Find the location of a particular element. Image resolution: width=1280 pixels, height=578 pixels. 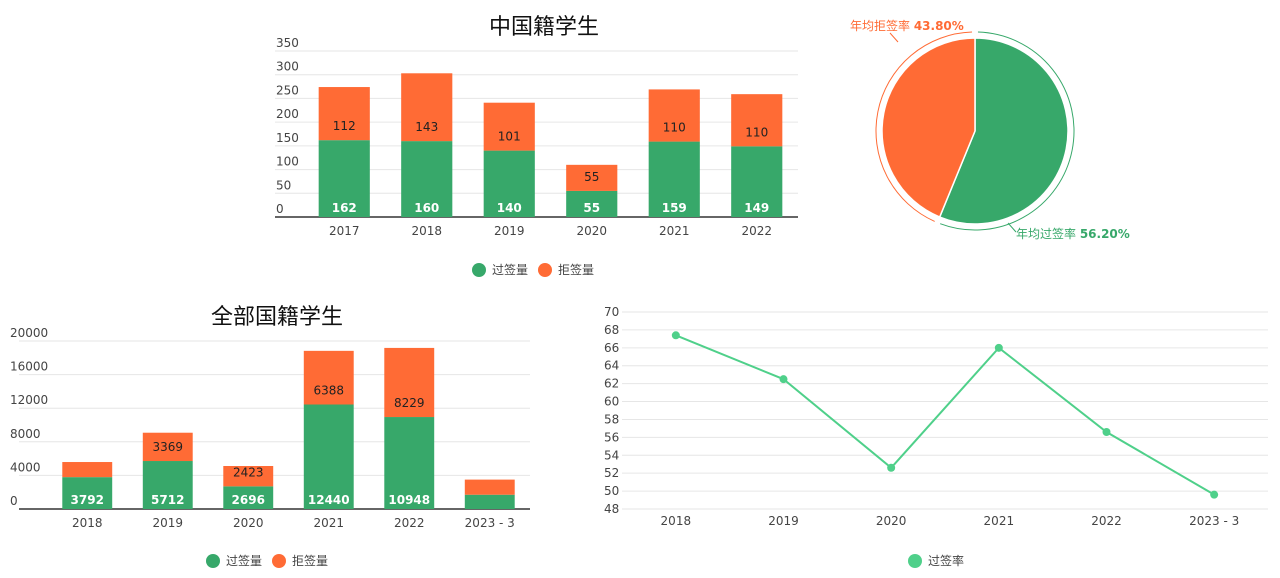

china-ytick-label: 50 is located at coordinates (283, 185).